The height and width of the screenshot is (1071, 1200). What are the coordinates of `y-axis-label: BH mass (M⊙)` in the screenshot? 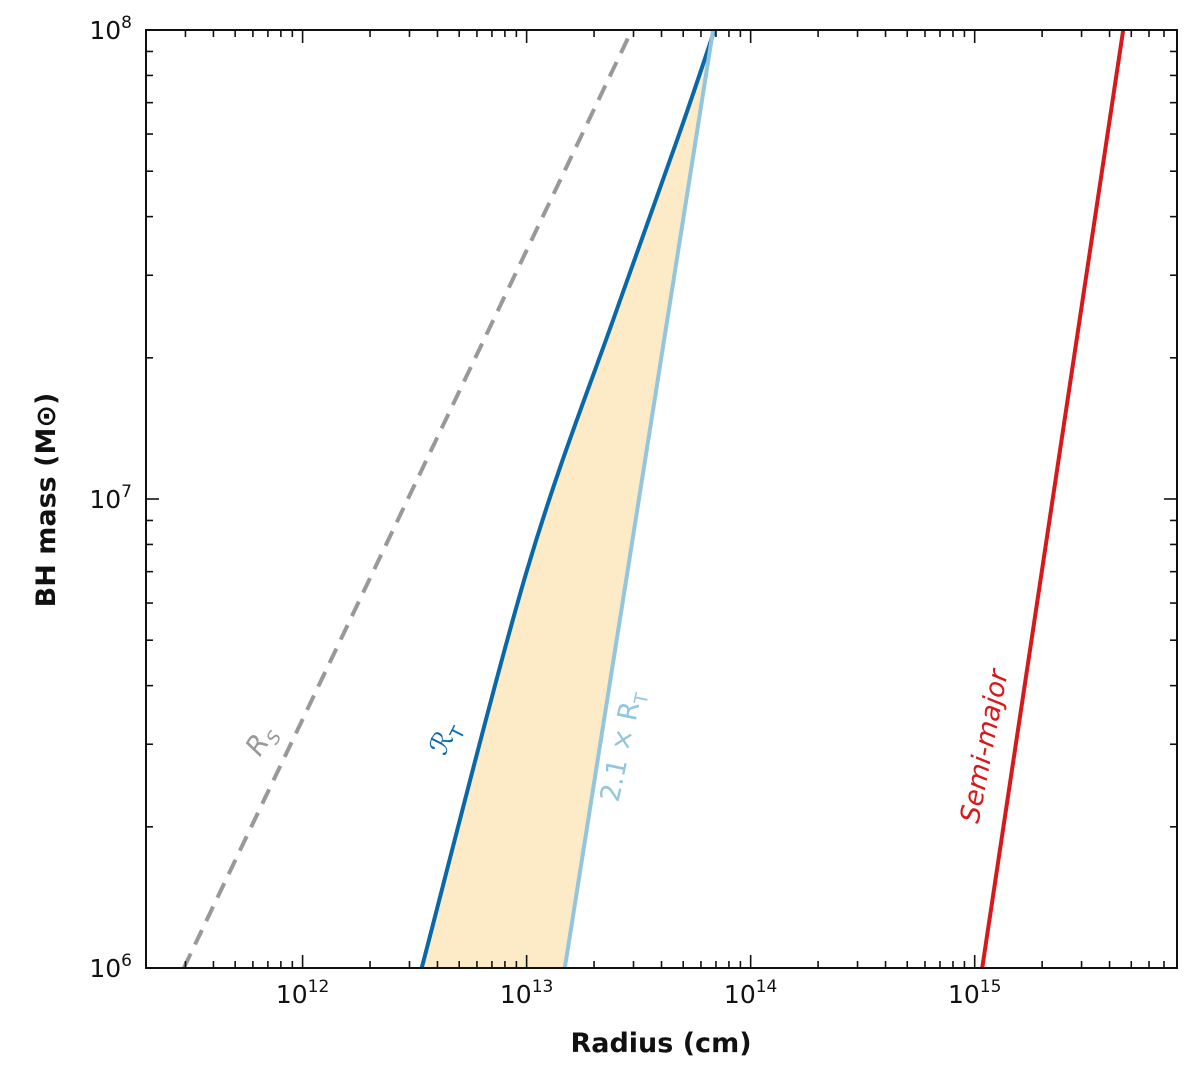 It's located at (46, 500).